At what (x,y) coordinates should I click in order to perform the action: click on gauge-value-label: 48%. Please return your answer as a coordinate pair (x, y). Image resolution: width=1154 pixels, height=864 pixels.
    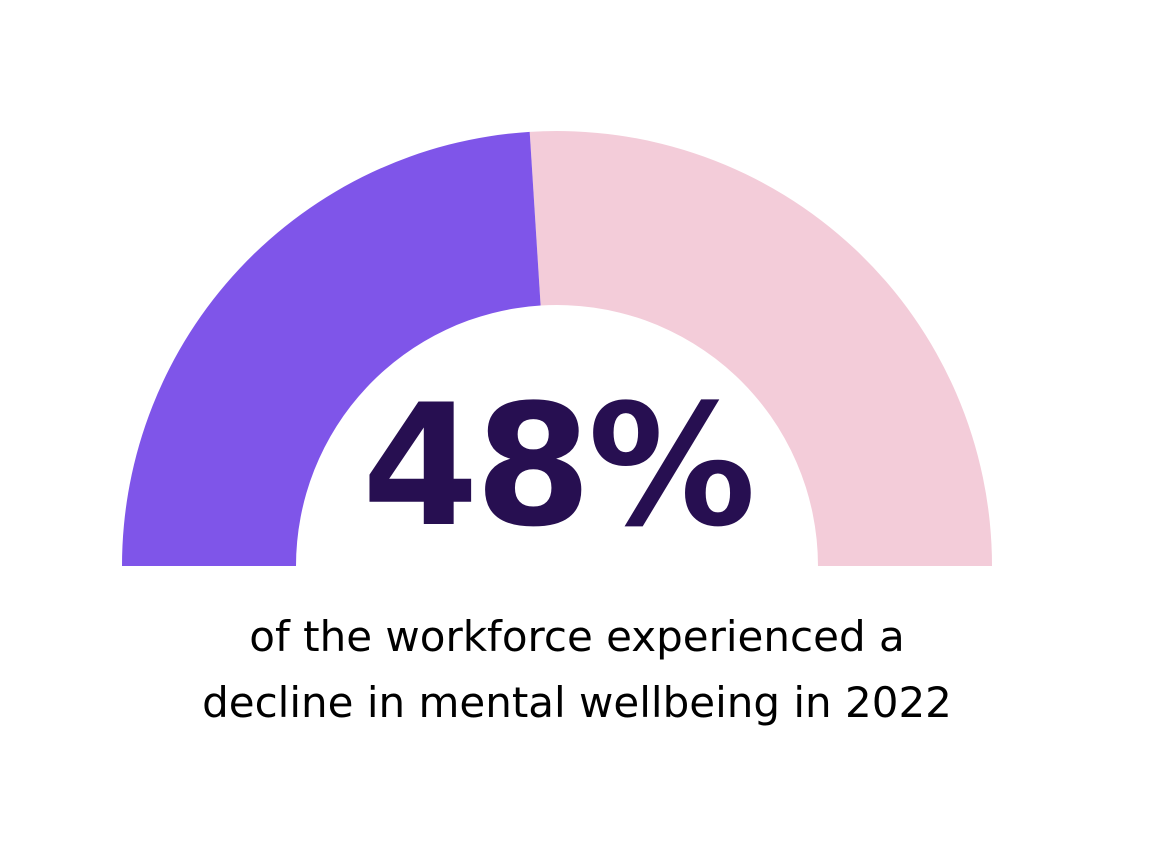
    Looking at the image, I should click on (557, 466).